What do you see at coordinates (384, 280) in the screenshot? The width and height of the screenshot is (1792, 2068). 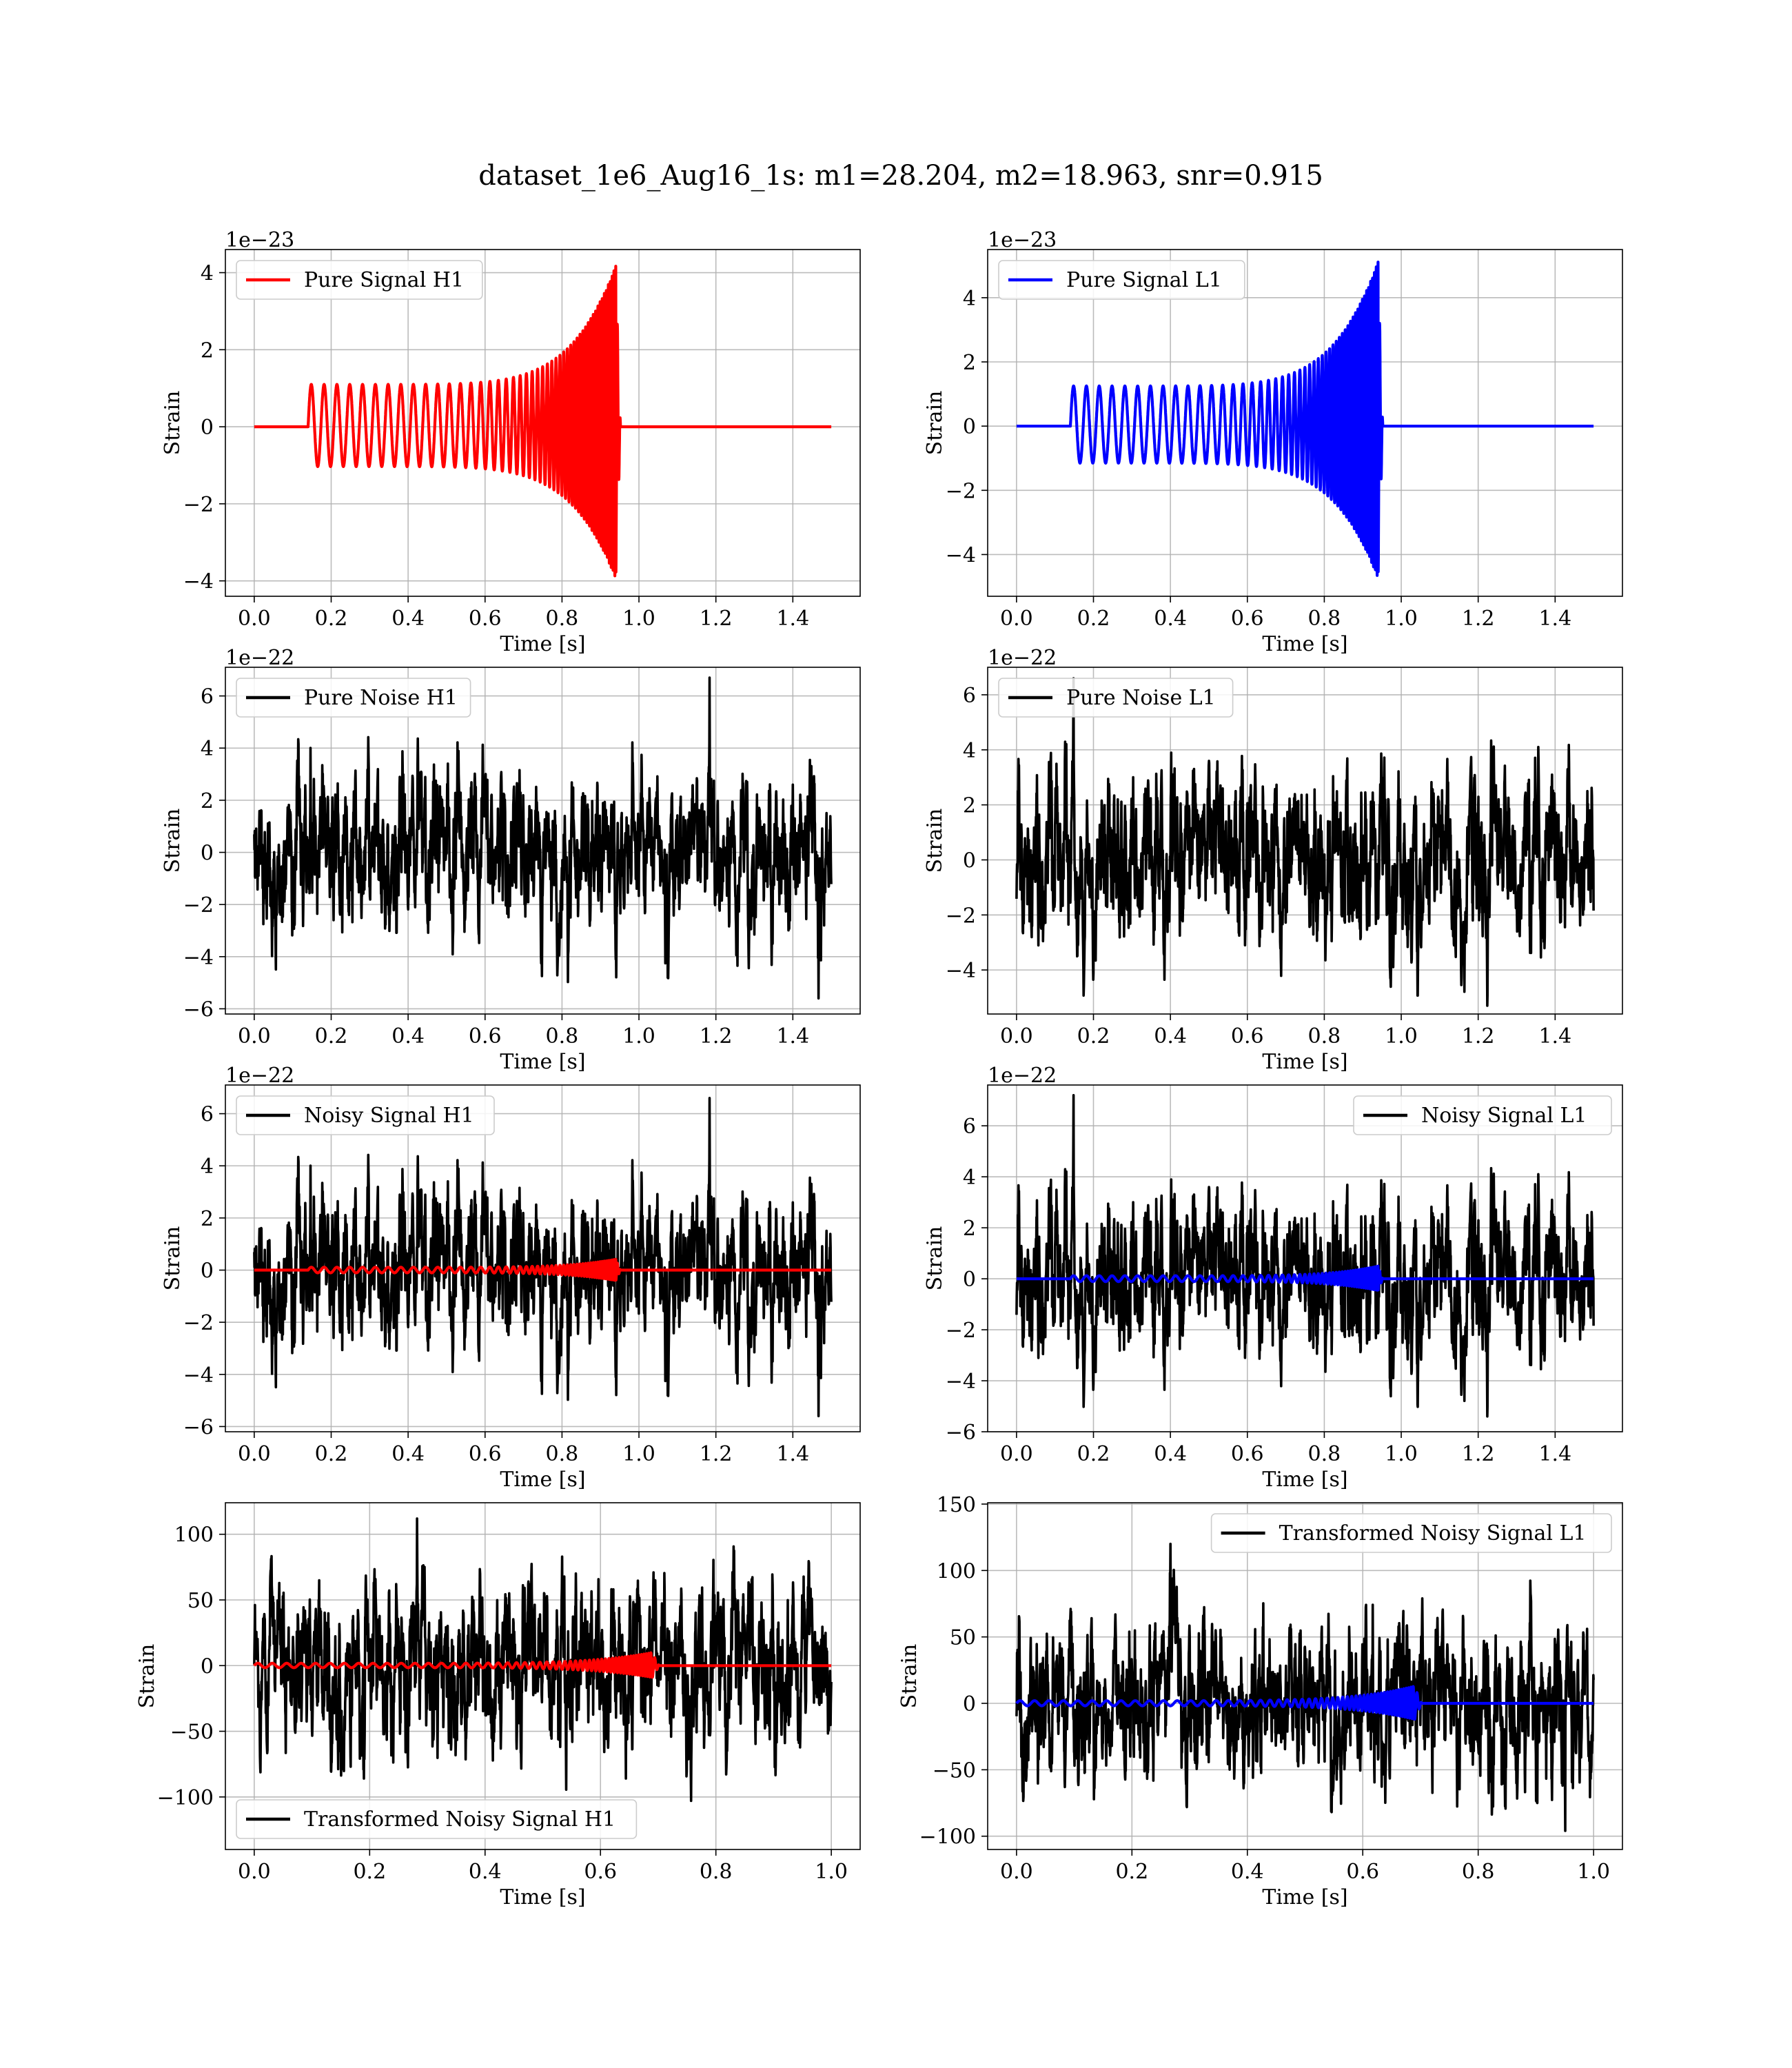 I see `legend-label: Pure Signal H1` at bounding box center [384, 280].